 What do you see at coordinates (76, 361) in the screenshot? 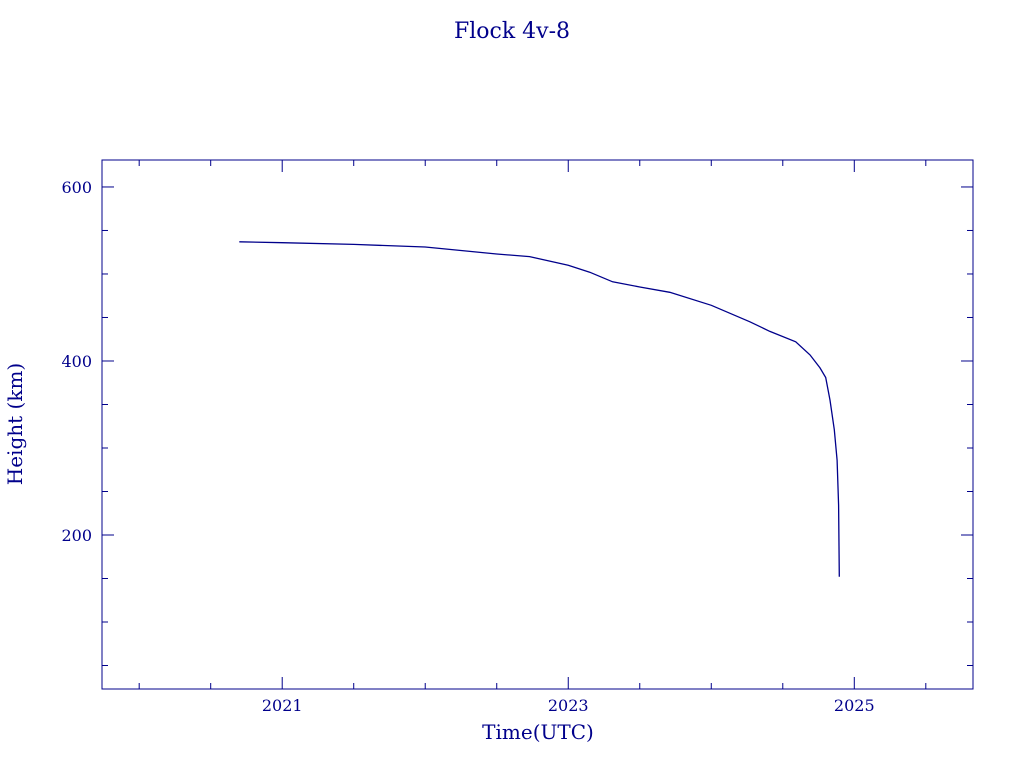
I see `y-tick-label: 400` at bounding box center [76, 361].